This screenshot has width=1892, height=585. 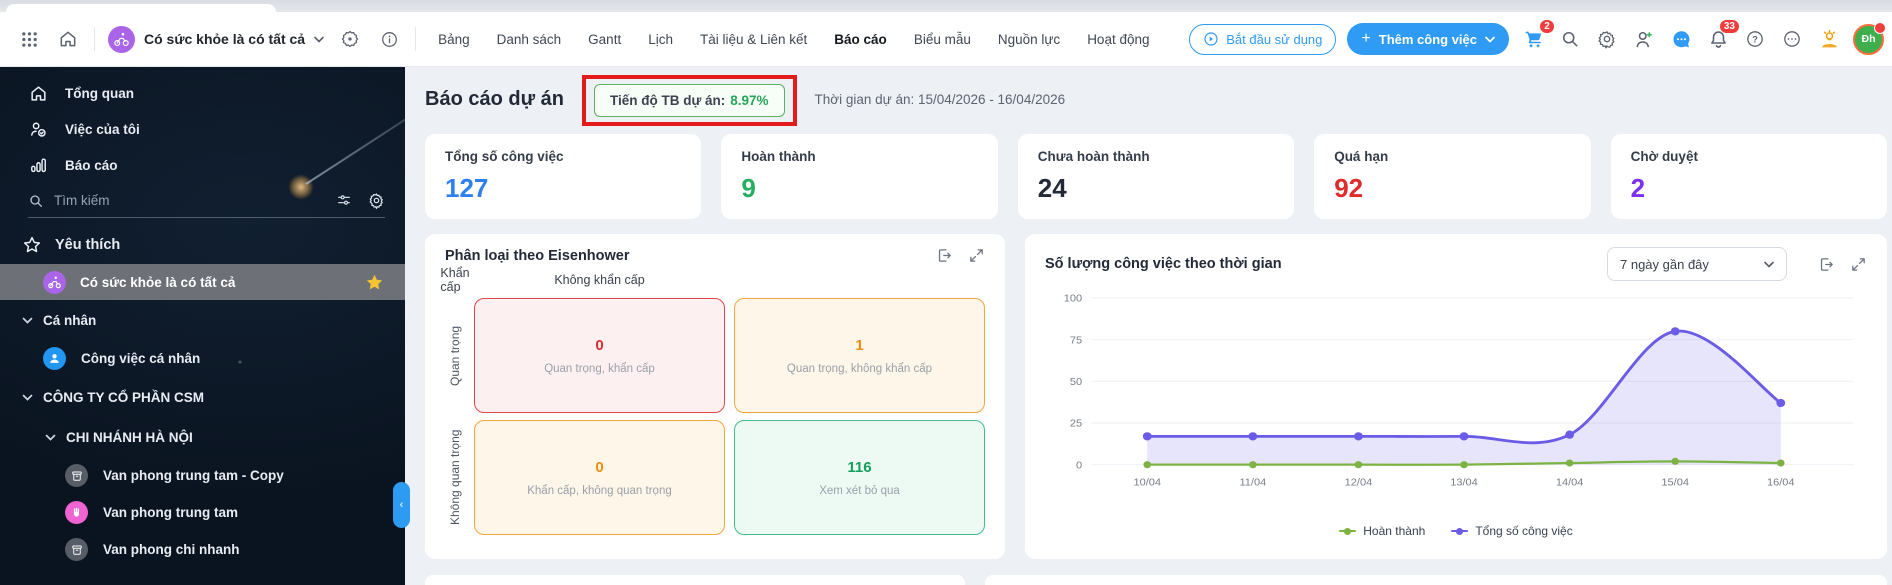 I want to click on stat-card-pending-approval: Chờ duyệt 2, so click(x=1748, y=176).